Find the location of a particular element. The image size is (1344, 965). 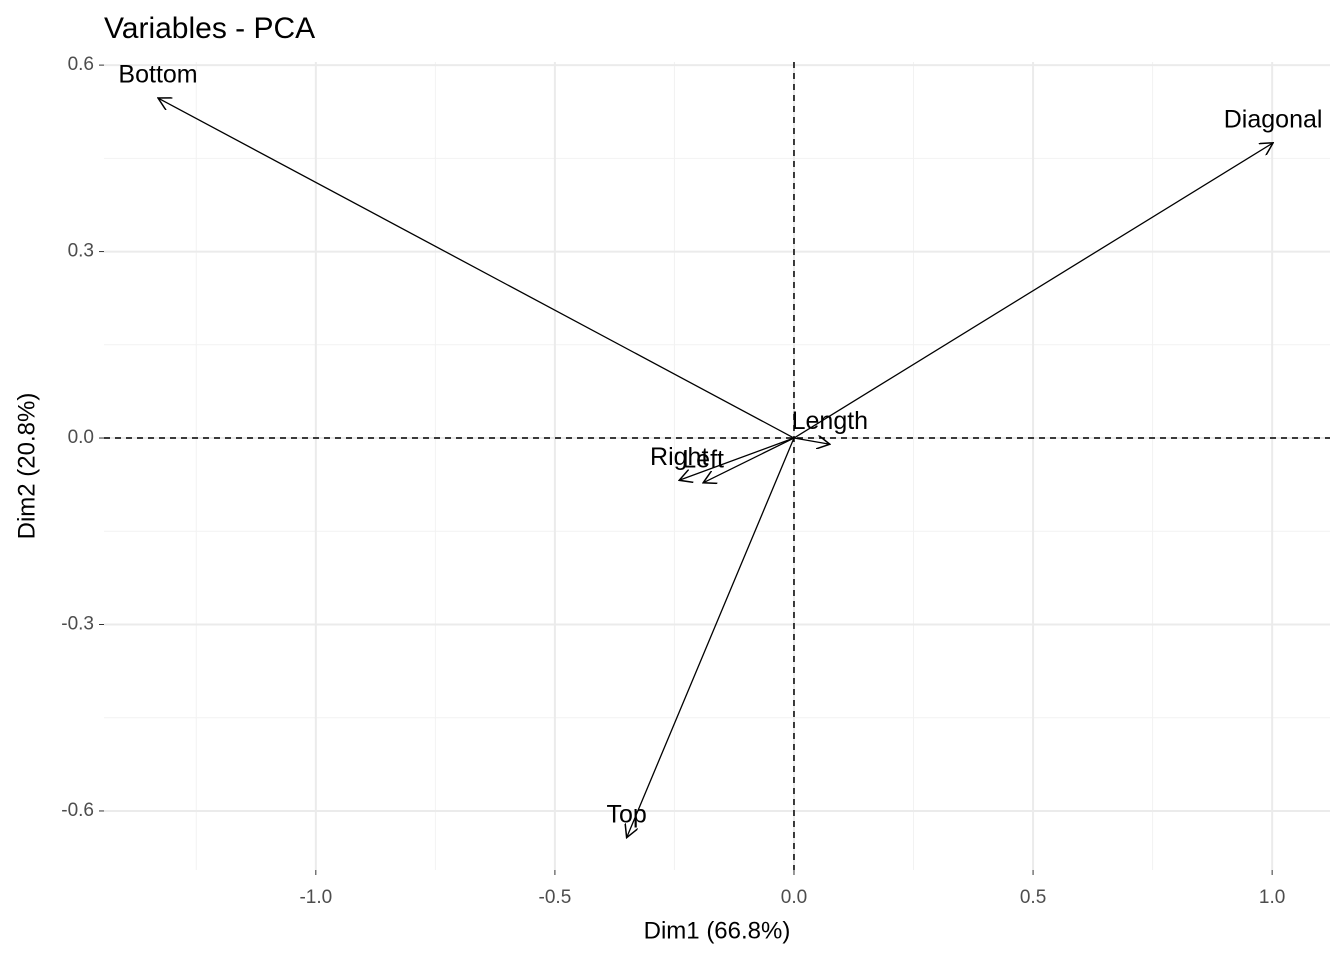

y-tick-label: 0.6 is located at coordinates (81, 64).